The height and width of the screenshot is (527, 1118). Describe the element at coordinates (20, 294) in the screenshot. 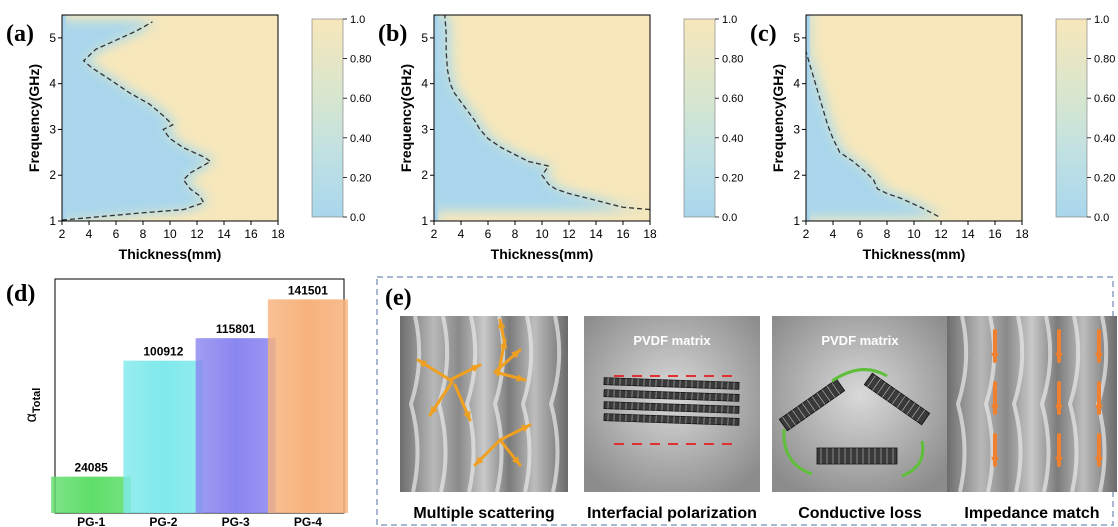

I see `panel-label: (d)` at that location.